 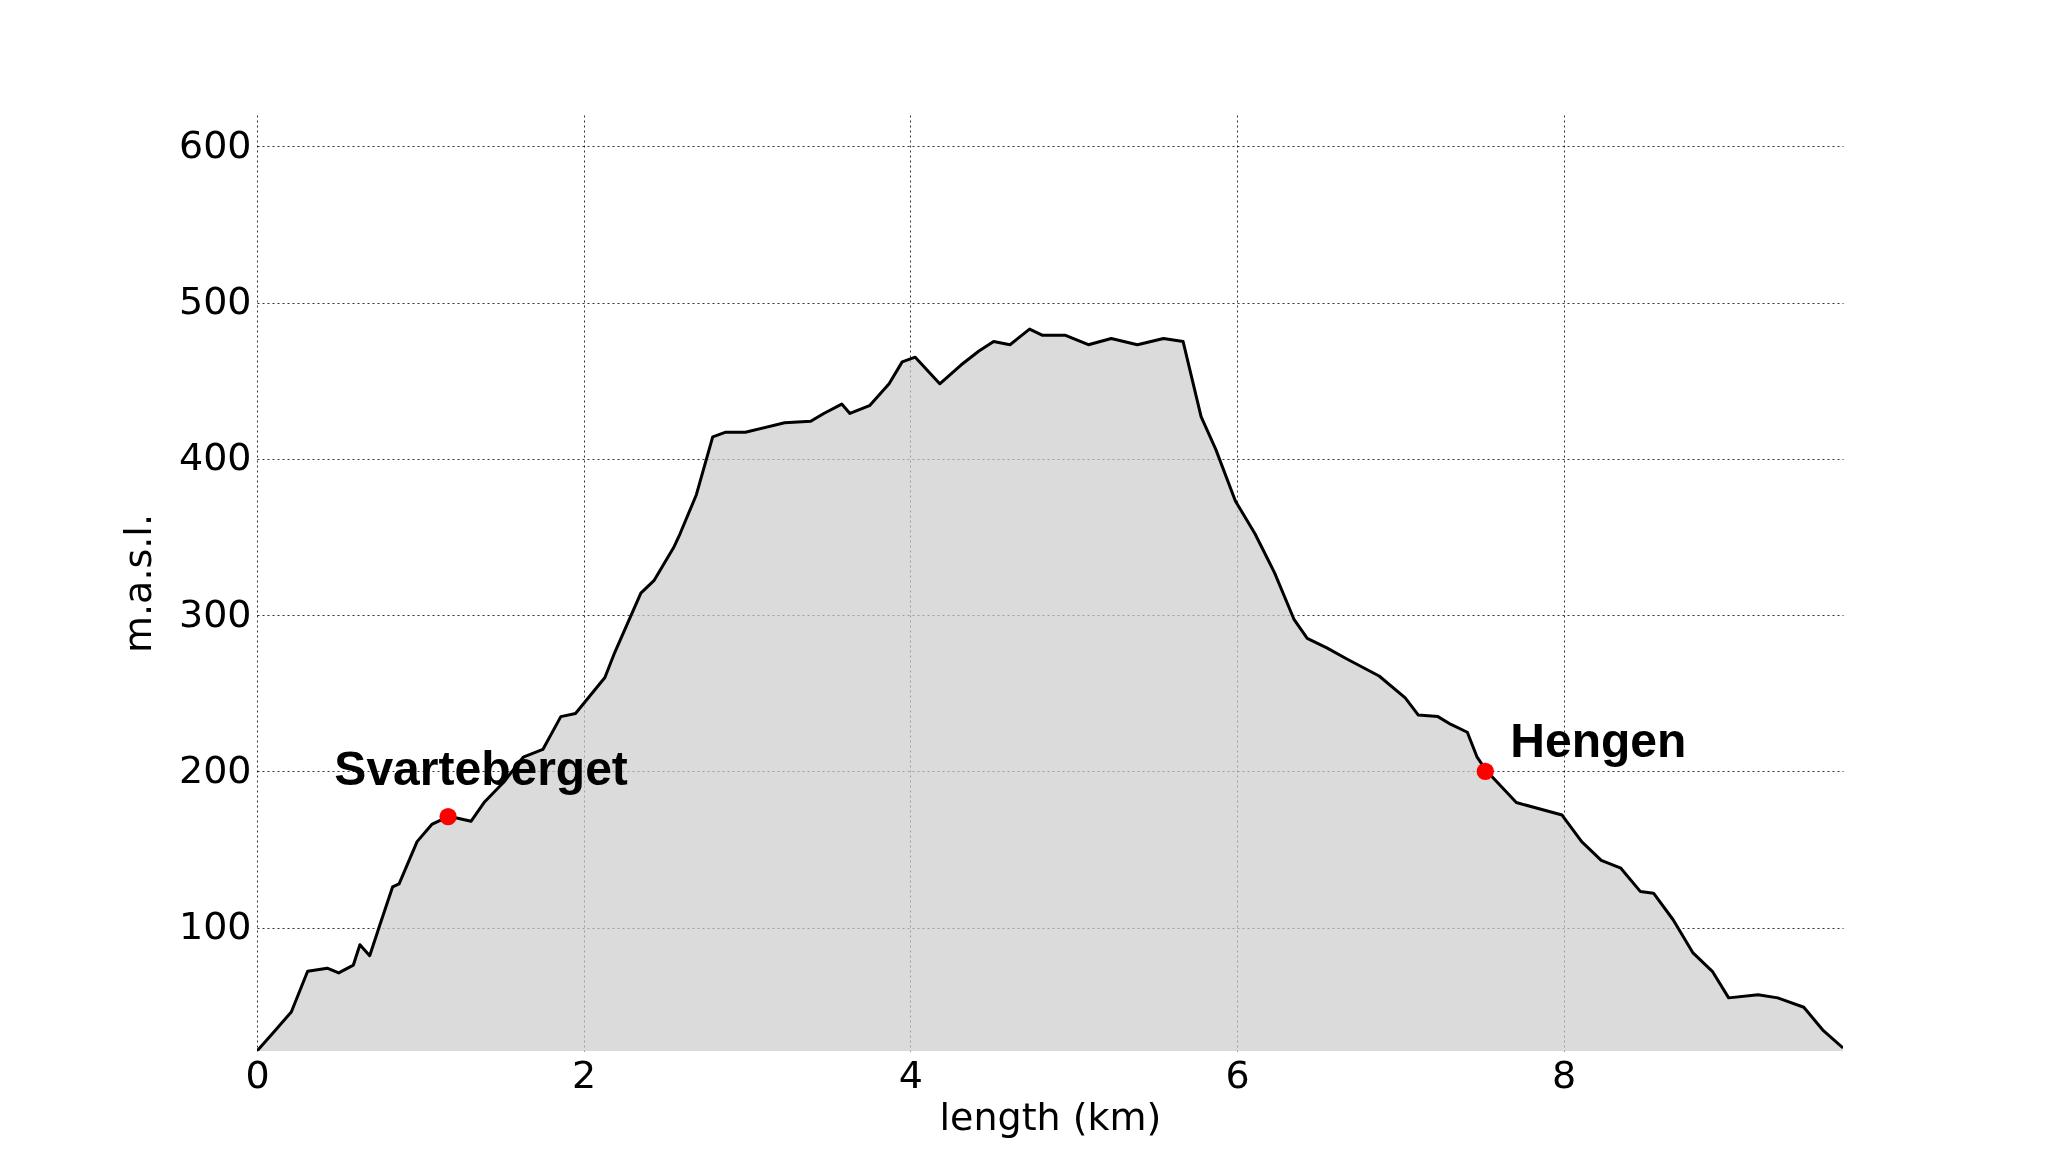 What do you see at coordinates (910, 1074) in the screenshot?
I see `x-tick-label: 4` at bounding box center [910, 1074].